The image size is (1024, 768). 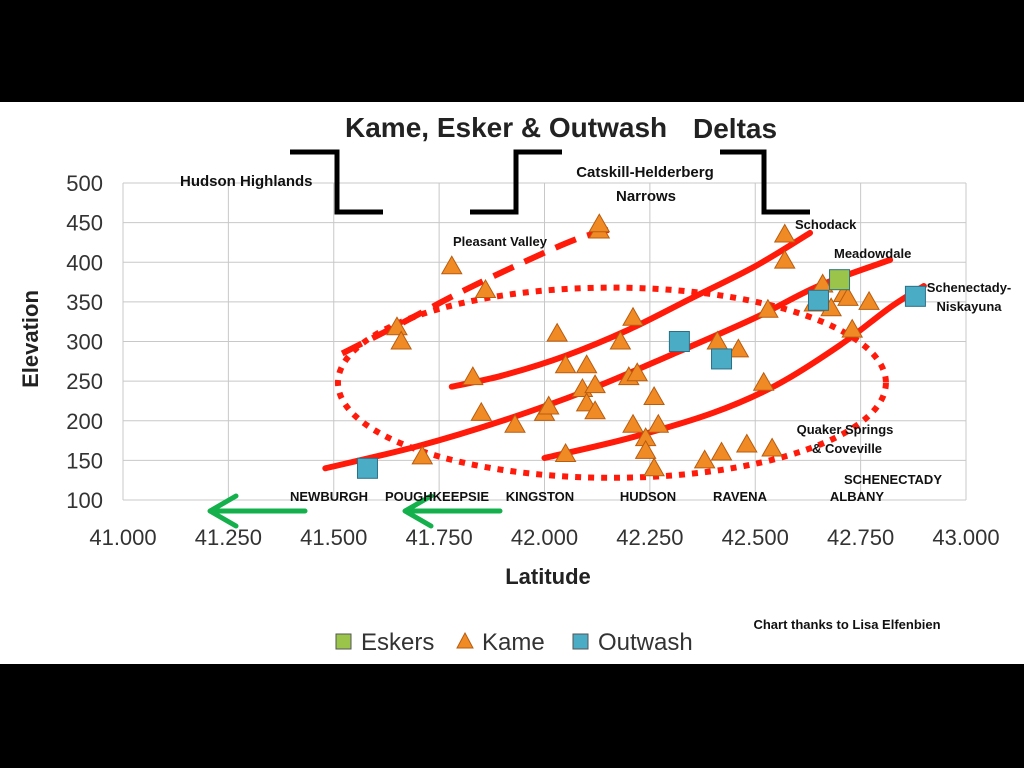 What do you see at coordinates (860, 537) in the screenshot?
I see `x-tick-label: 42.750` at bounding box center [860, 537].